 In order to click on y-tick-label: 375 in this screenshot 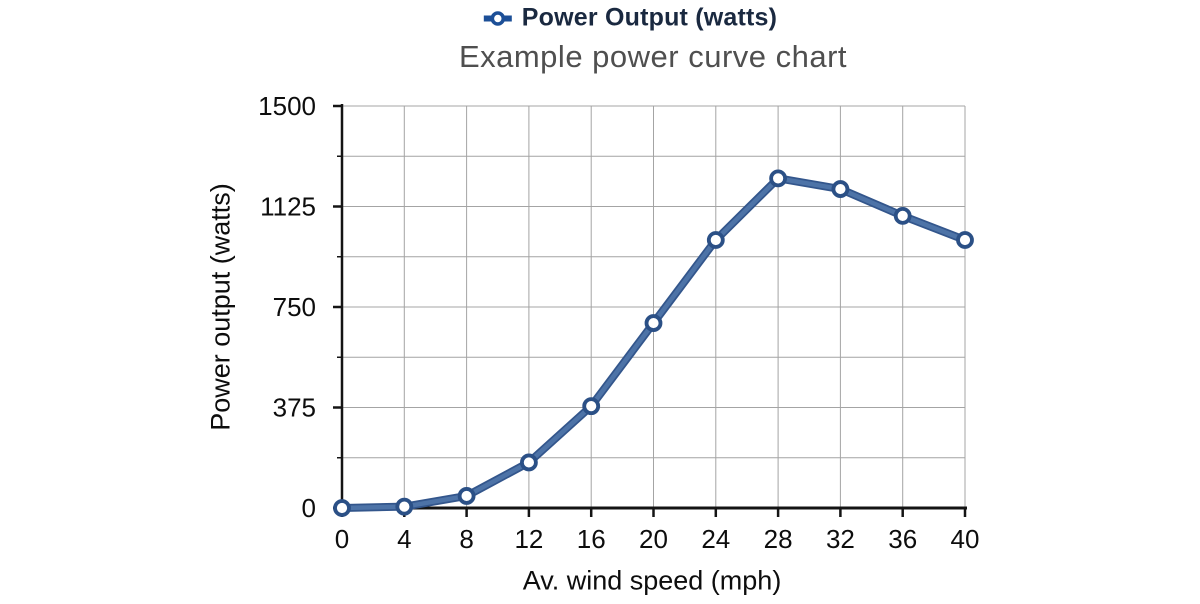, I will do `click(294, 408)`.